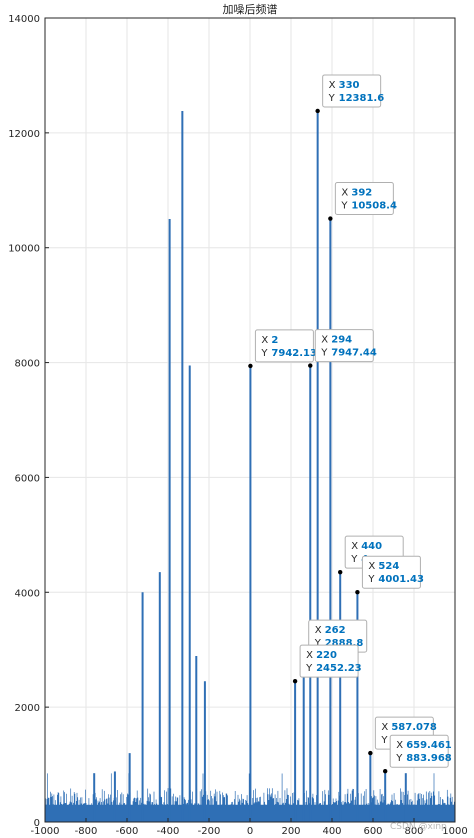 This screenshot has height=838, width=474. Describe the element at coordinates (429, 745) in the screenshot. I see `datatip-x-value: 659.461` at that location.